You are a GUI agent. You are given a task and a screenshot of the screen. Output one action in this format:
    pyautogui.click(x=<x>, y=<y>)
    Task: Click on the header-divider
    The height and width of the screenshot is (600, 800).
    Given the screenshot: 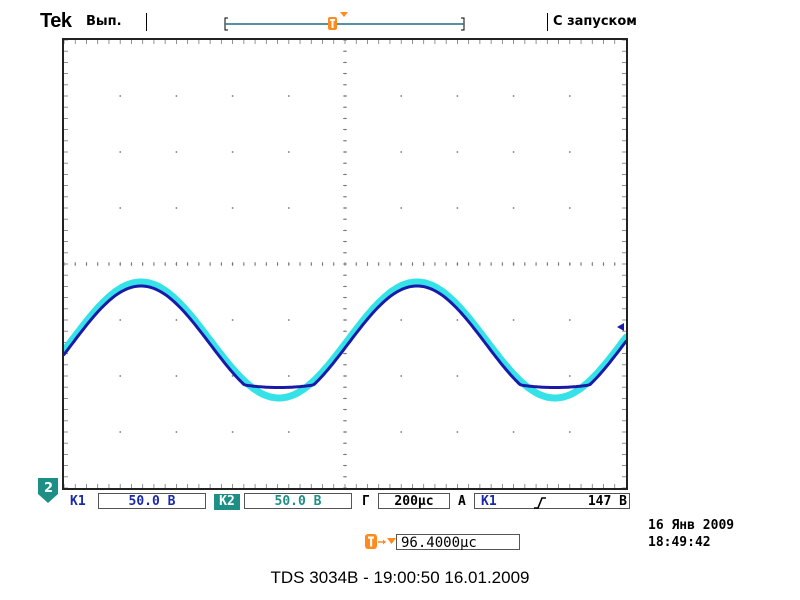 What is the action you would take?
    pyautogui.click(x=146, y=22)
    